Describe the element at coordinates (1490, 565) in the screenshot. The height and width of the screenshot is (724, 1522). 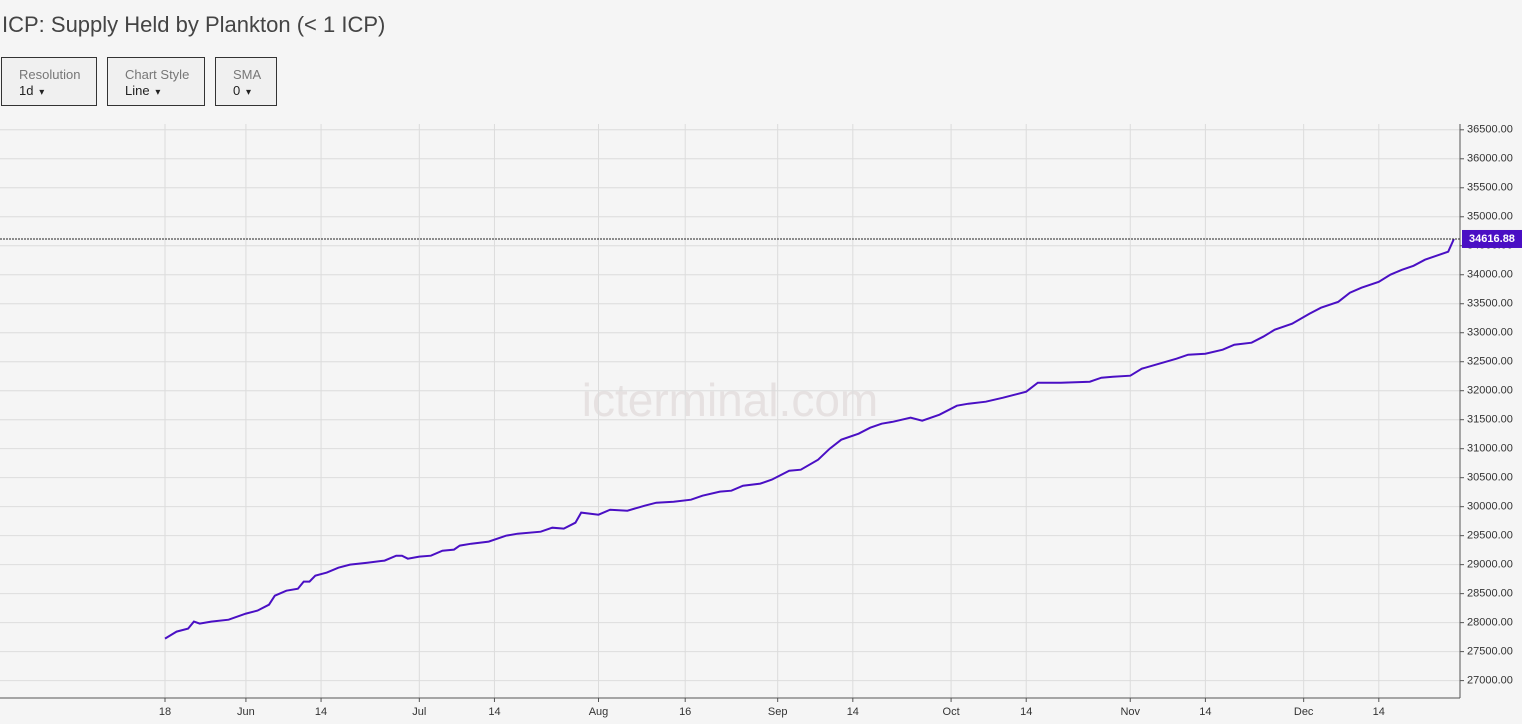
I see `y-tick-label: 29000.00` at that location.